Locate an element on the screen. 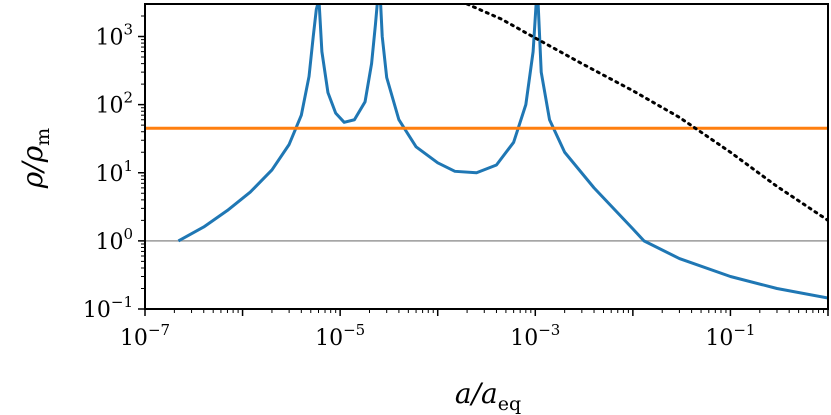 The width and height of the screenshot is (831, 415). y-tick-label: 10¹ is located at coordinates (114, 172).